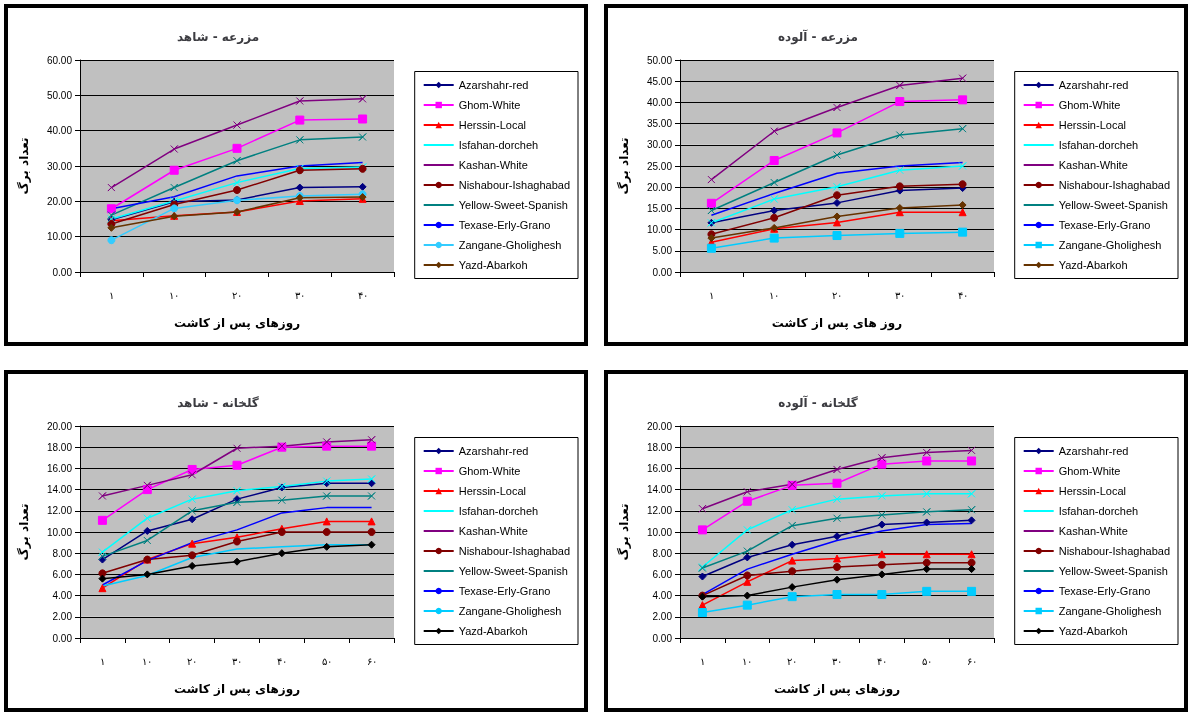  What do you see at coordinates (59, 60) in the screenshot?
I see `y-tick-label: 60.00` at bounding box center [59, 60].